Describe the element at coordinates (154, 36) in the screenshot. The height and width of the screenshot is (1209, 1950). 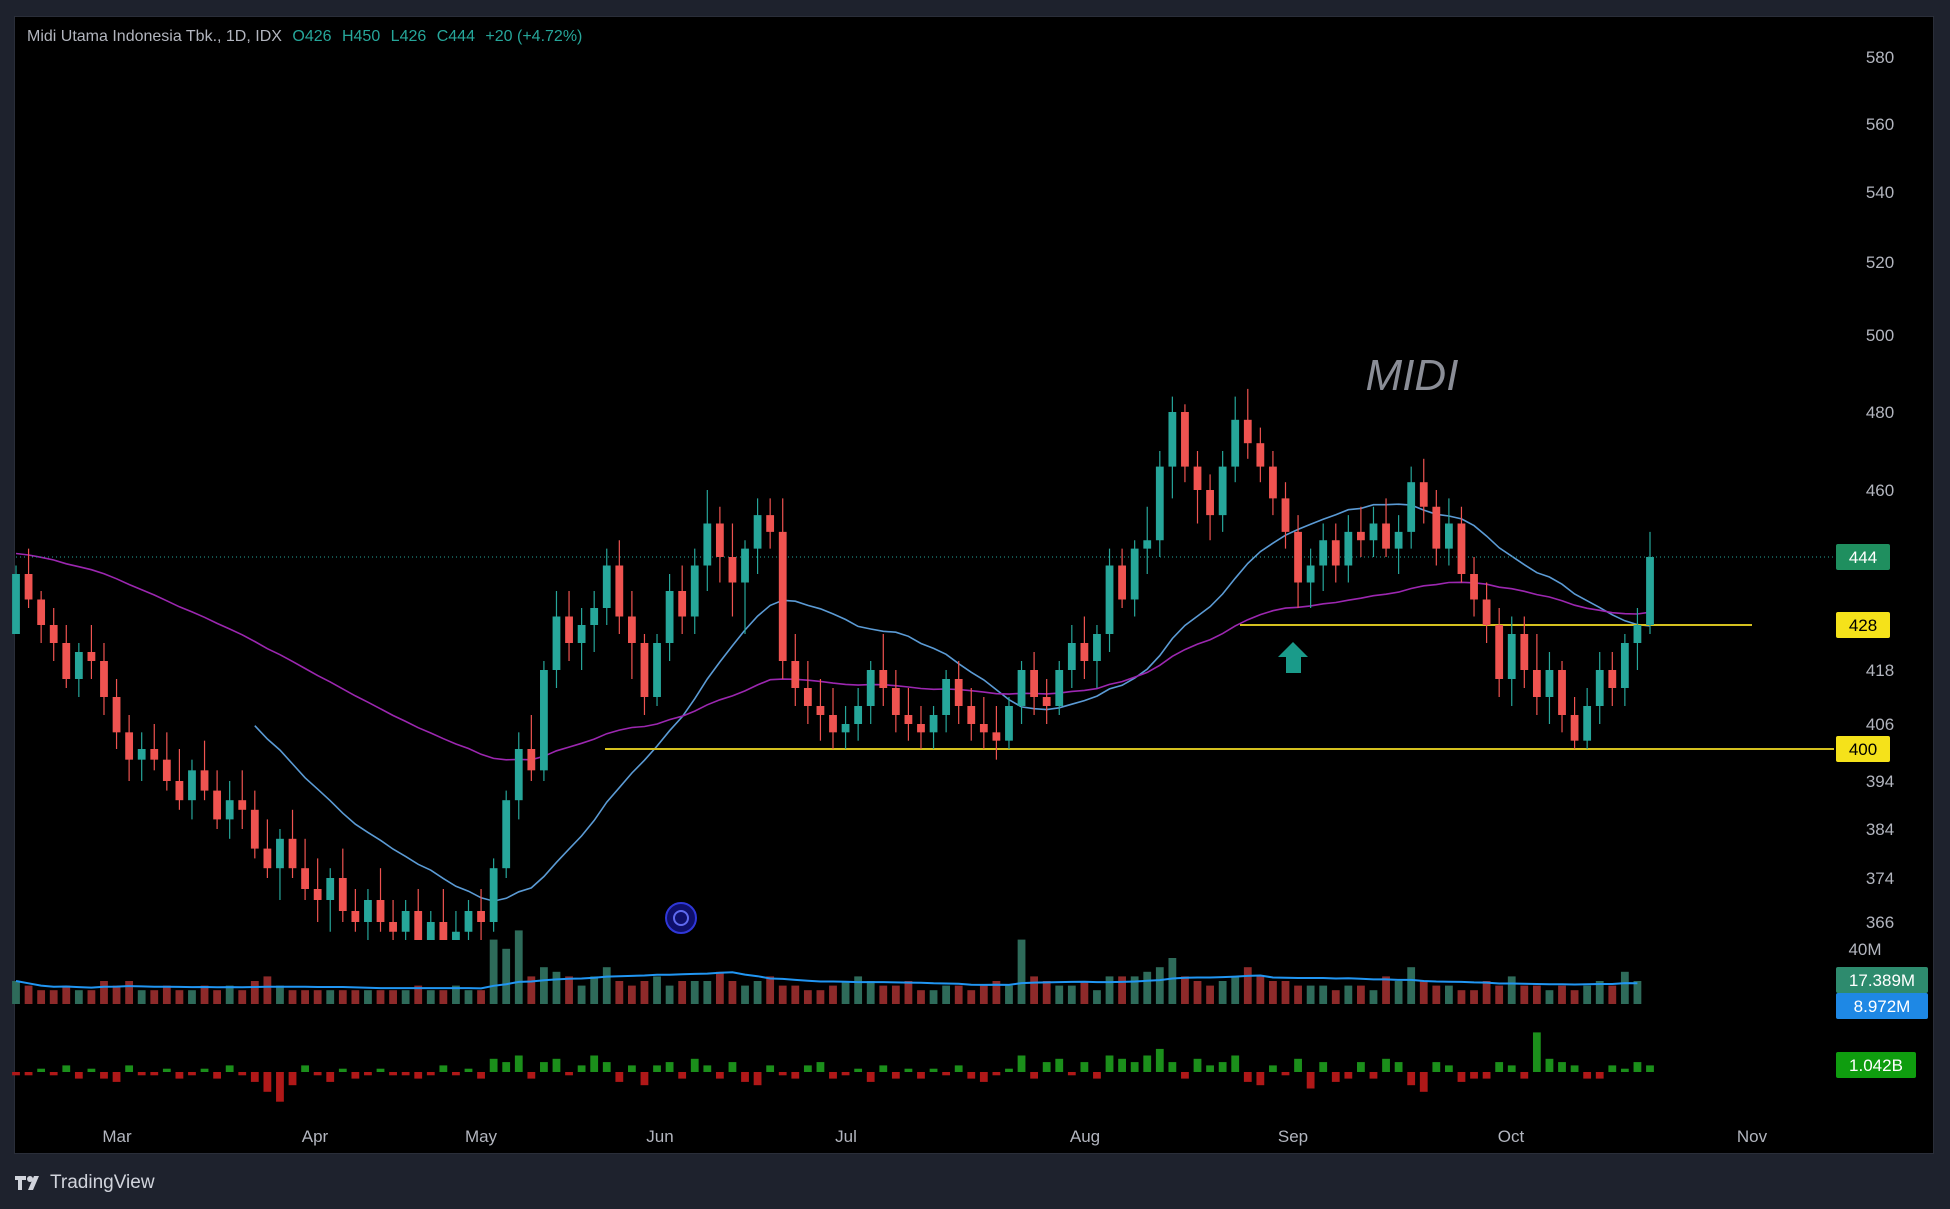
I see `symbol-name: Midi Utama Indonesia Tbk., 1D, IDX` at that location.